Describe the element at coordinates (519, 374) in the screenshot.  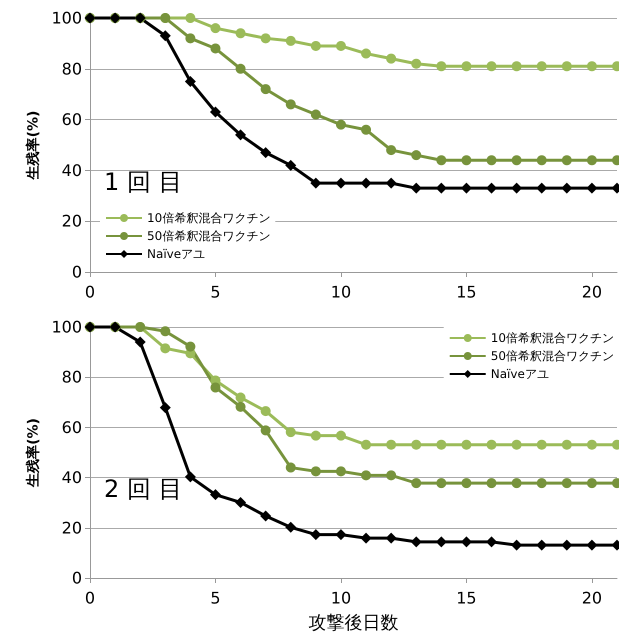
I see `legend-label: Naïveアユ` at that location.